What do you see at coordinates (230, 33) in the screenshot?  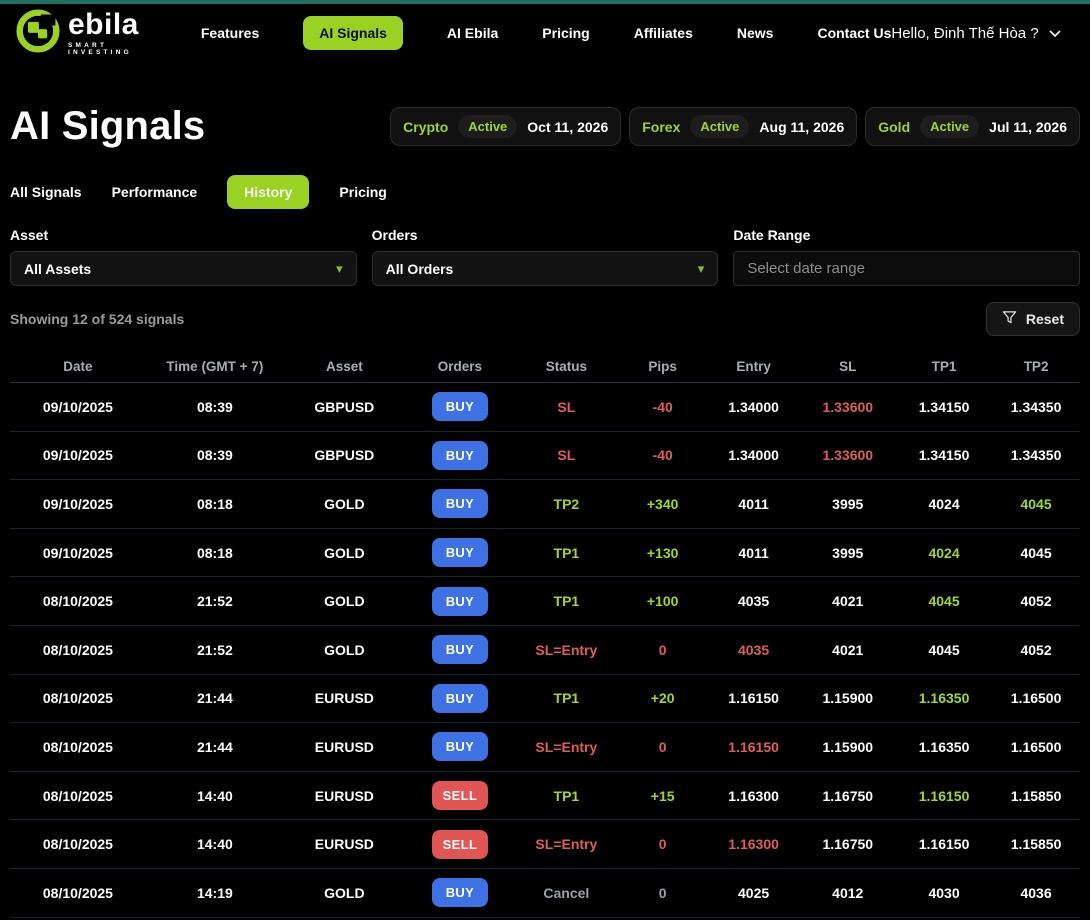 I see `nav-link-features: Features` at bounding box center [230, 33].